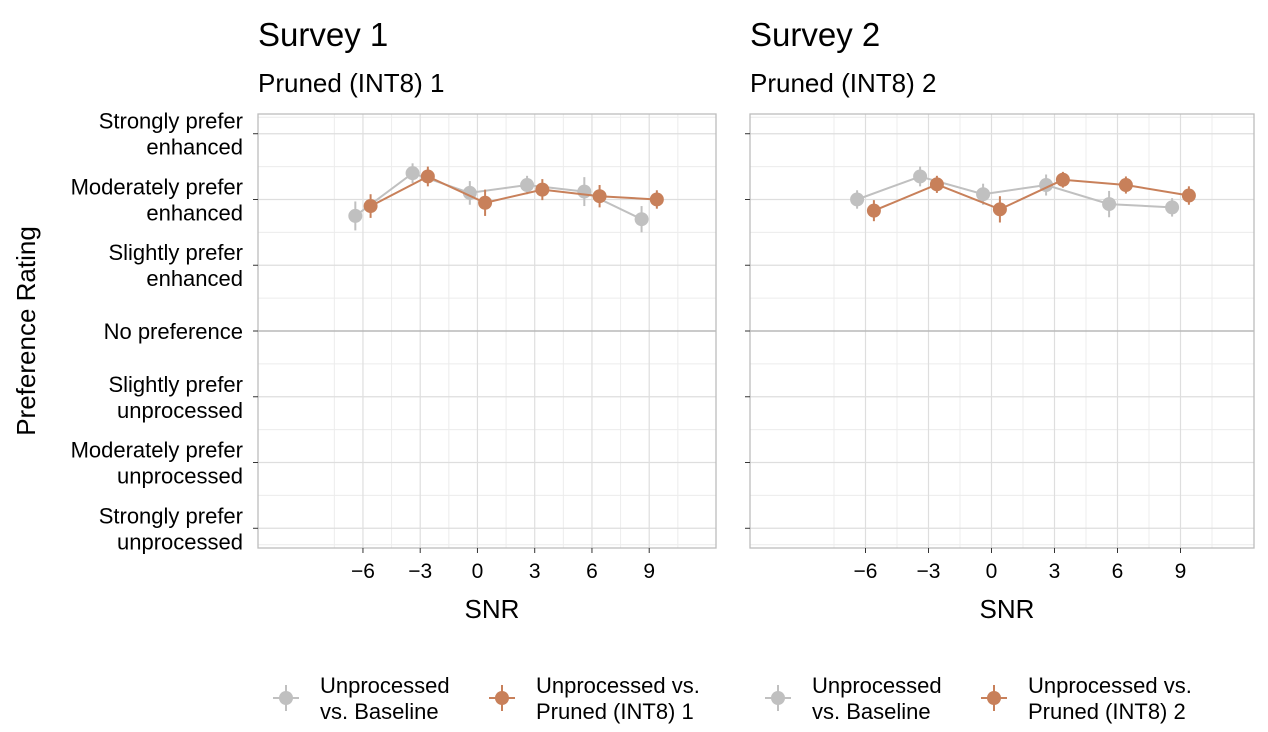 Image resolution: width=1268 pixels, height=732 pixels. Describe the element at coordinates (843, 83) in the screenshot. I see `panel-subtitle: Pruned (INT8) 2` at that location.